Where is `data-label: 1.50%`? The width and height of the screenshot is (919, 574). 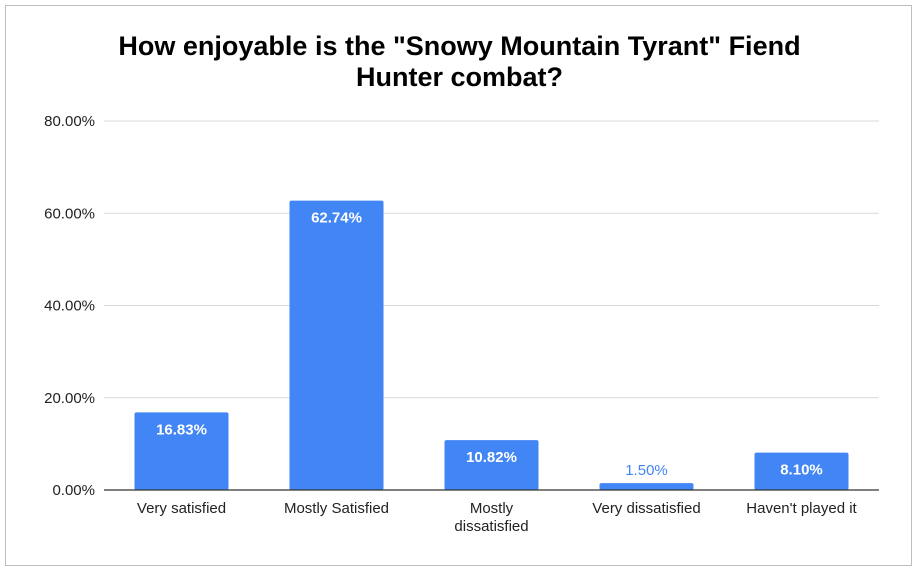 data-label: 1.50% is located at coordinates (646, 470).